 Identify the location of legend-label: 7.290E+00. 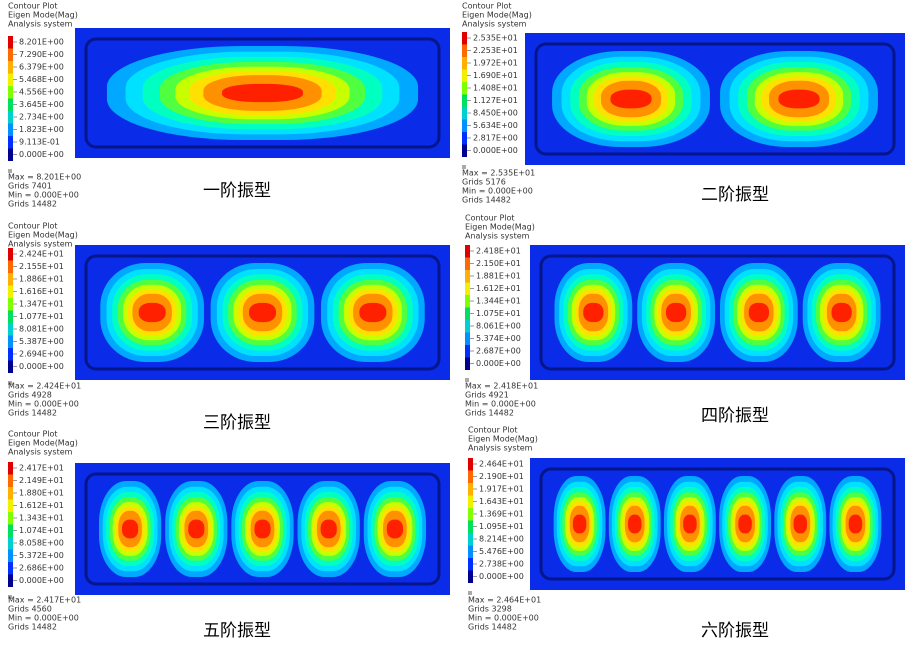
(41, 54).